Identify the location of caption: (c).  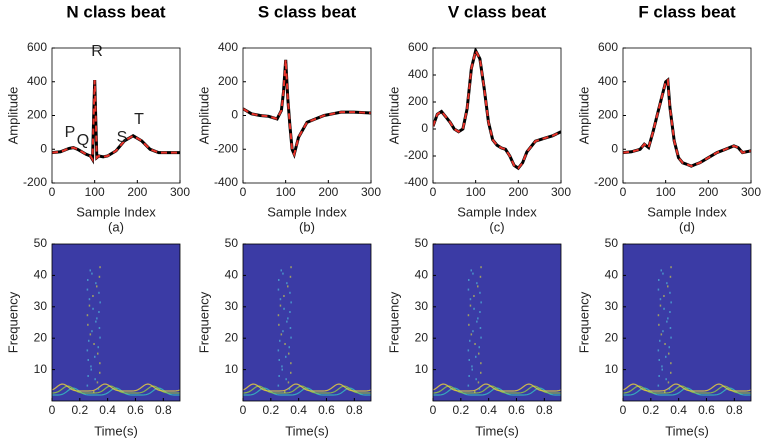
(496, 226).